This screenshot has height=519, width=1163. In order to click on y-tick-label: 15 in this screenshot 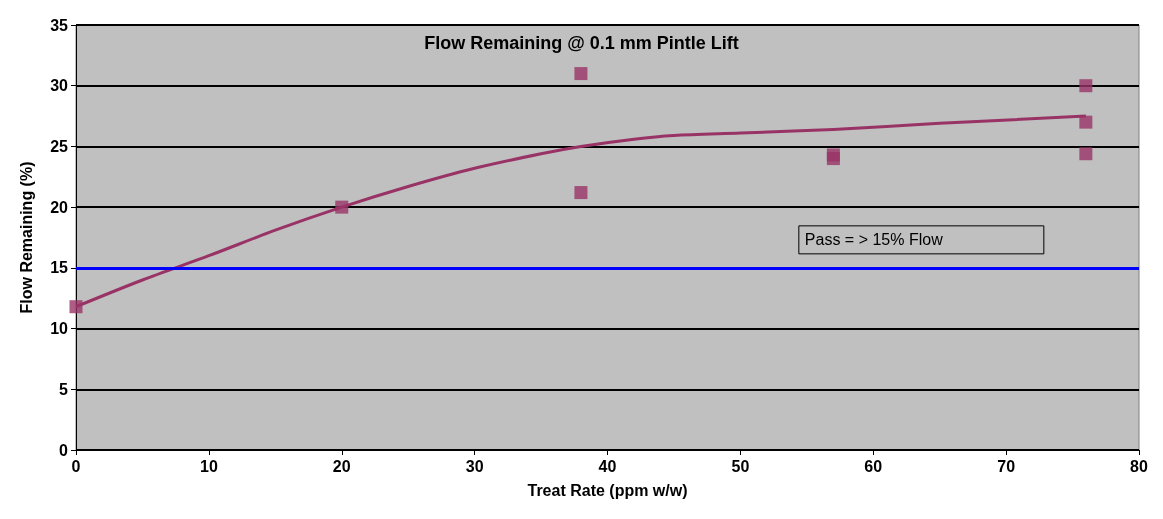, I will do `click(59, 268)`.